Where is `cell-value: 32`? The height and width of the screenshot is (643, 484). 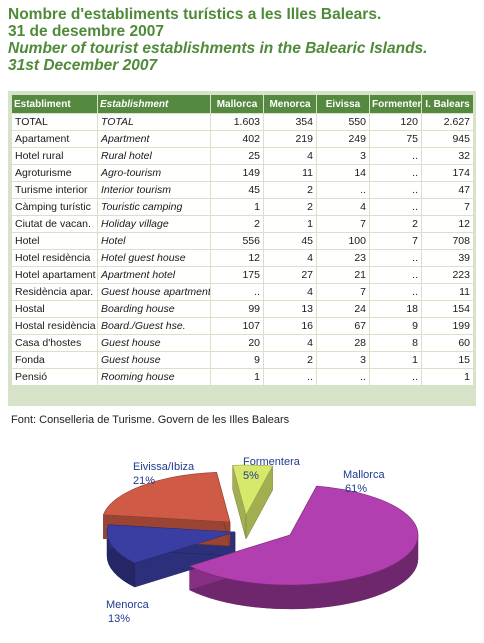
cell-value: 32 is located at coordinates (447, 156).